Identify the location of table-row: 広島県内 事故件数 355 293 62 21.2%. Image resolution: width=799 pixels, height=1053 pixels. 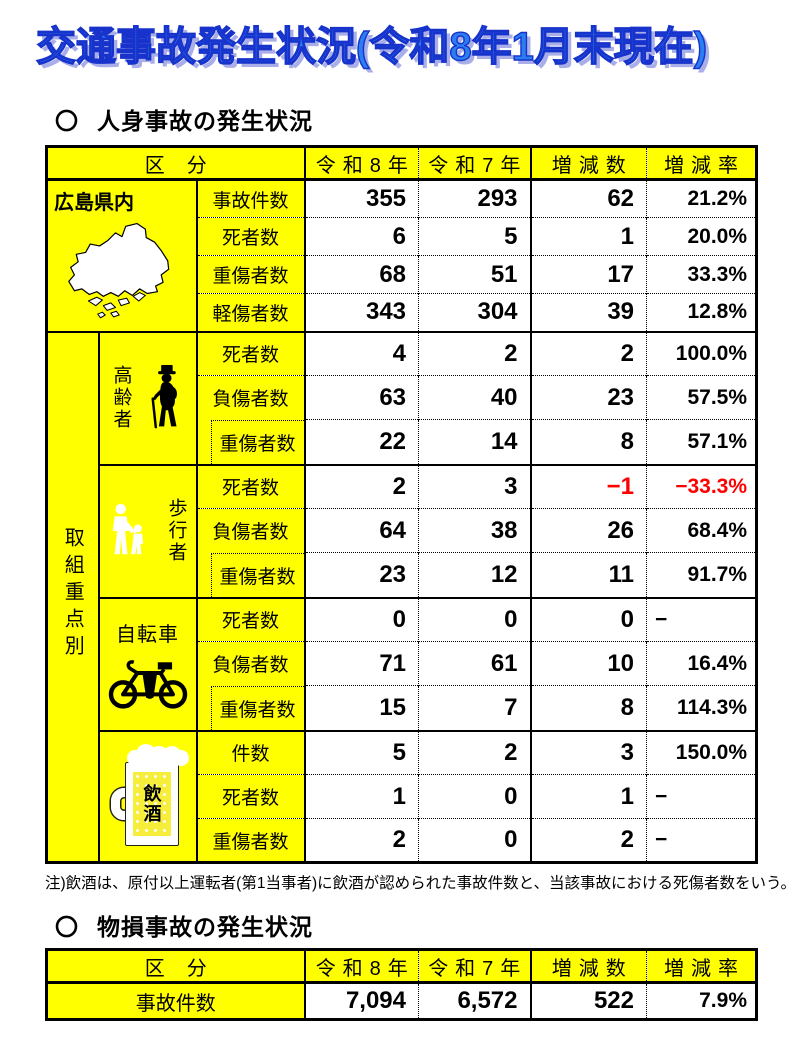
(401, 255).